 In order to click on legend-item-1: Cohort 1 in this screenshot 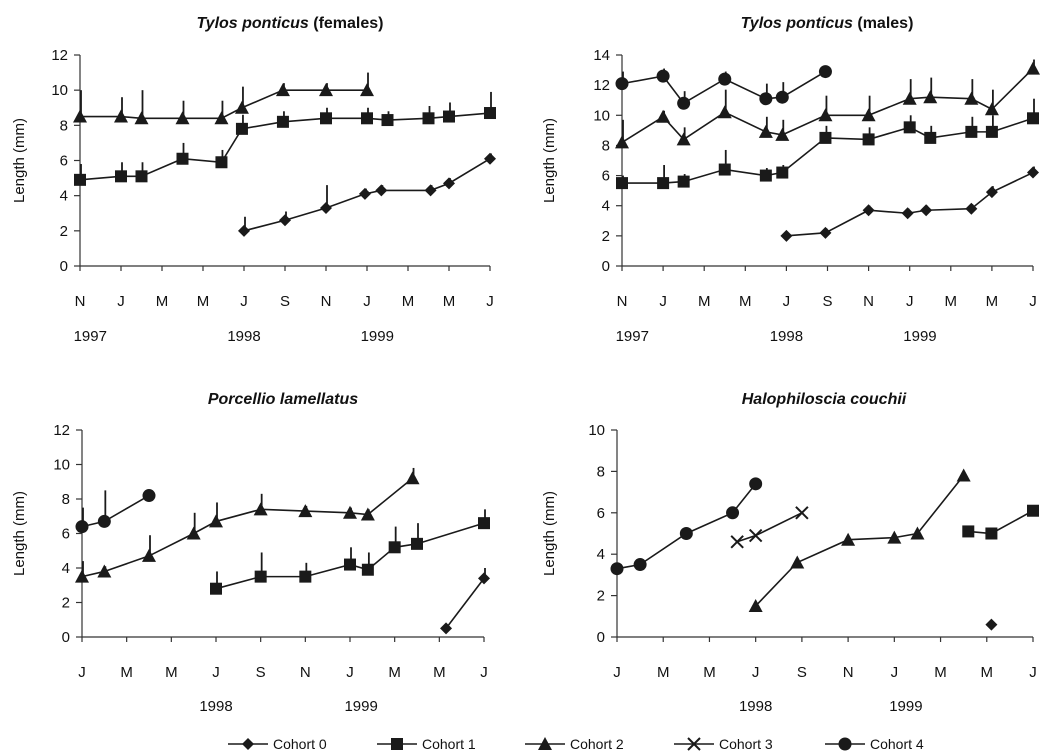, I will do `click(426, 744)`.